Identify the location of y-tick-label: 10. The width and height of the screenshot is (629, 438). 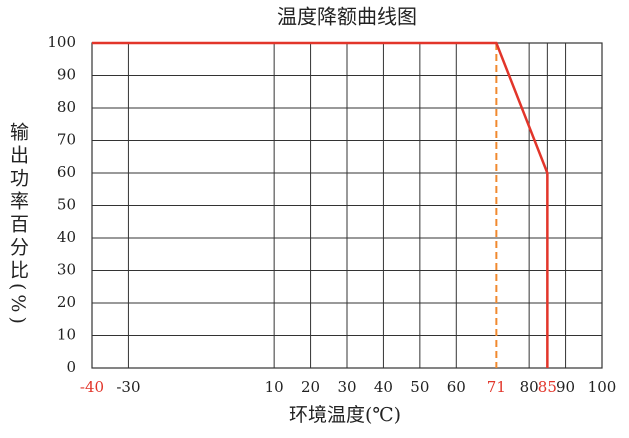
(66, 335).